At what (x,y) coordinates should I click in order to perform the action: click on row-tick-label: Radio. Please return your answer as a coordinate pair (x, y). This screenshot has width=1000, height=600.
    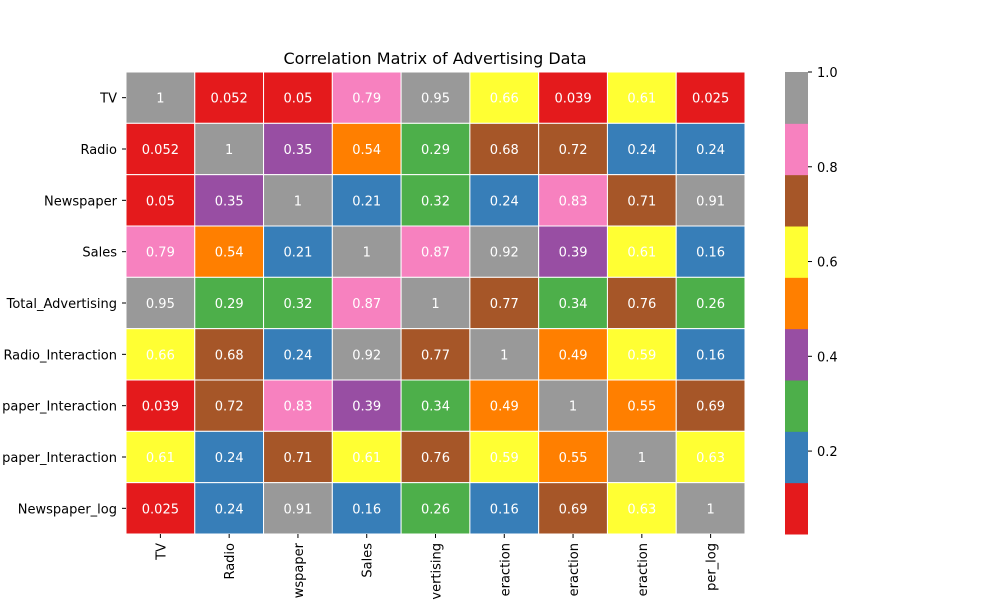
    Looking at the image, I should click on (98, 150).